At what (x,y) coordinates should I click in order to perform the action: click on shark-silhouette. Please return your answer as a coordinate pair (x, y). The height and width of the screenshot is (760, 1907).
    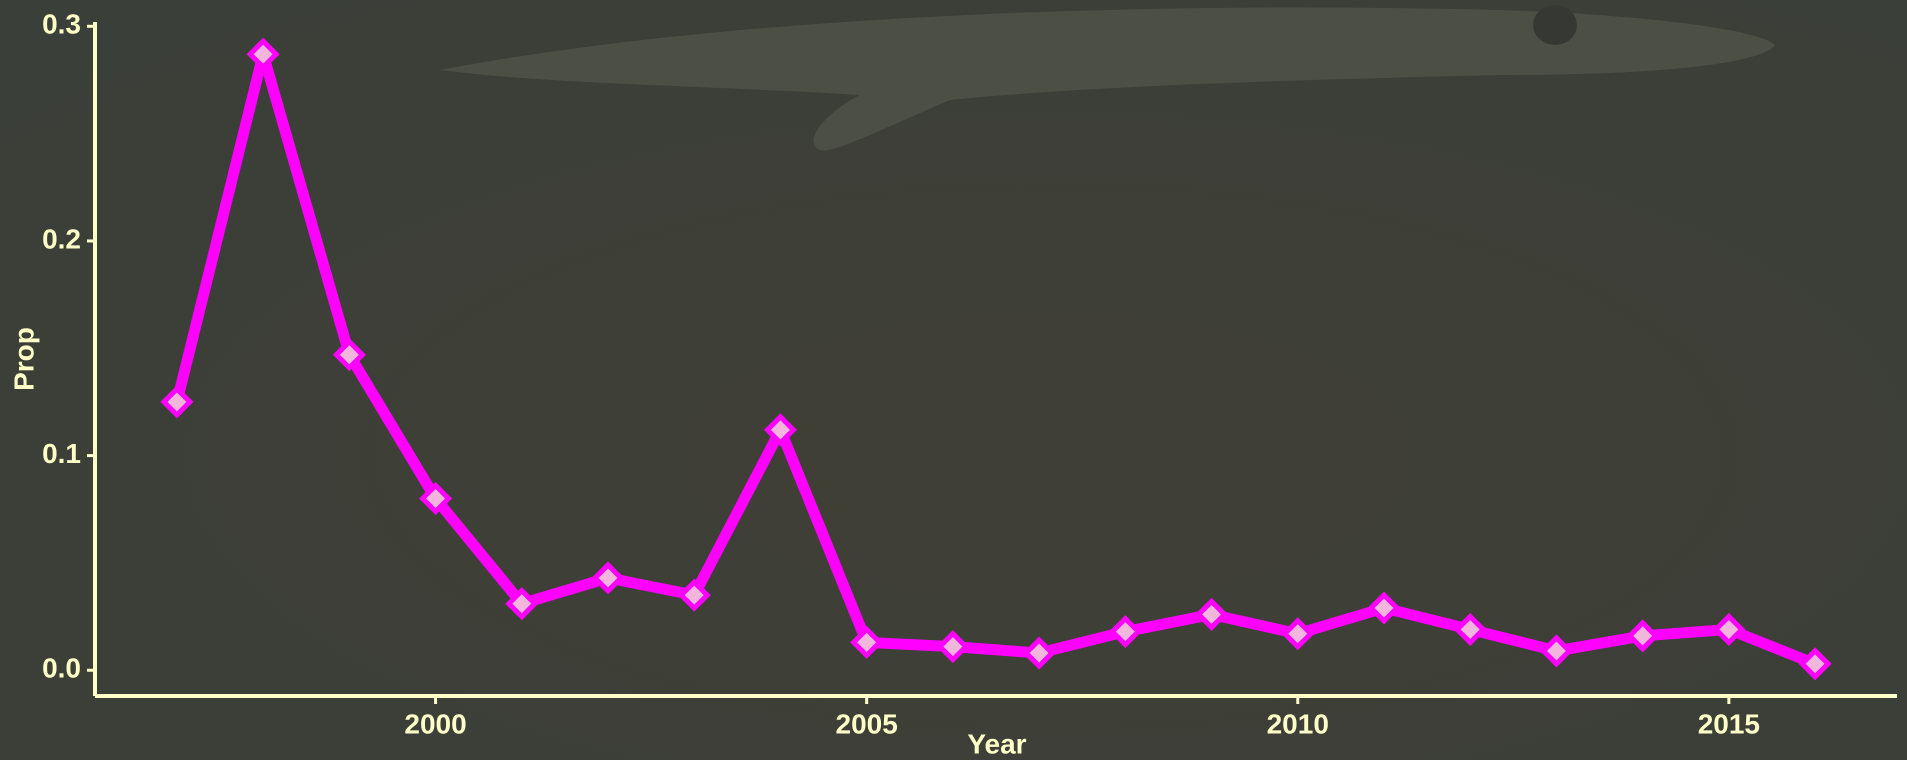
    Looking at the image, I should click on (1107, 78).